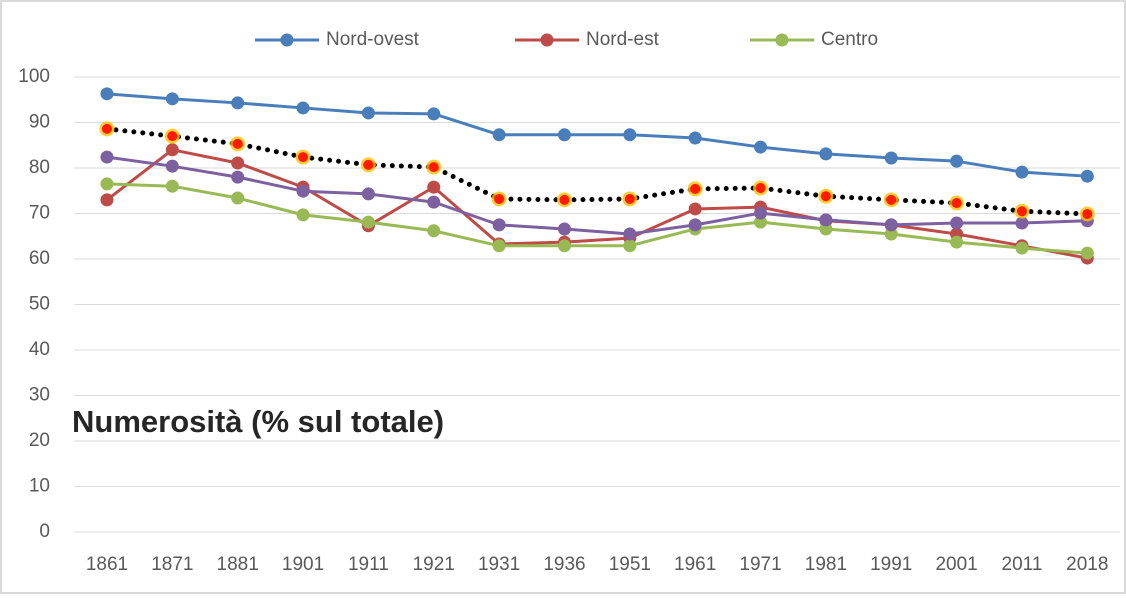  What do you see at coordinates (373, 39) in the screenshot?
I see `legend-label: Nord-ovest` at bounding box center [373, 39].